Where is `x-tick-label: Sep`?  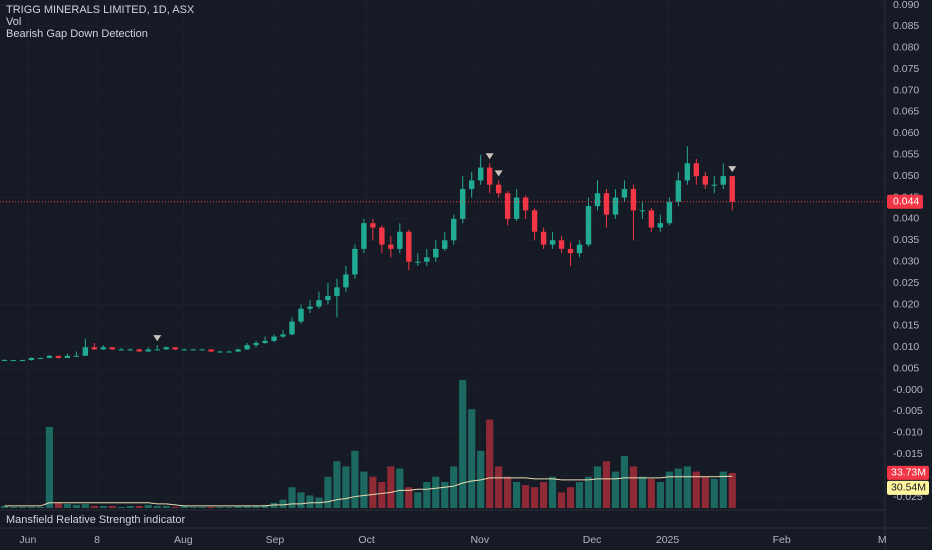 x-tick-label: Sep is located at coordinates (275, 540).